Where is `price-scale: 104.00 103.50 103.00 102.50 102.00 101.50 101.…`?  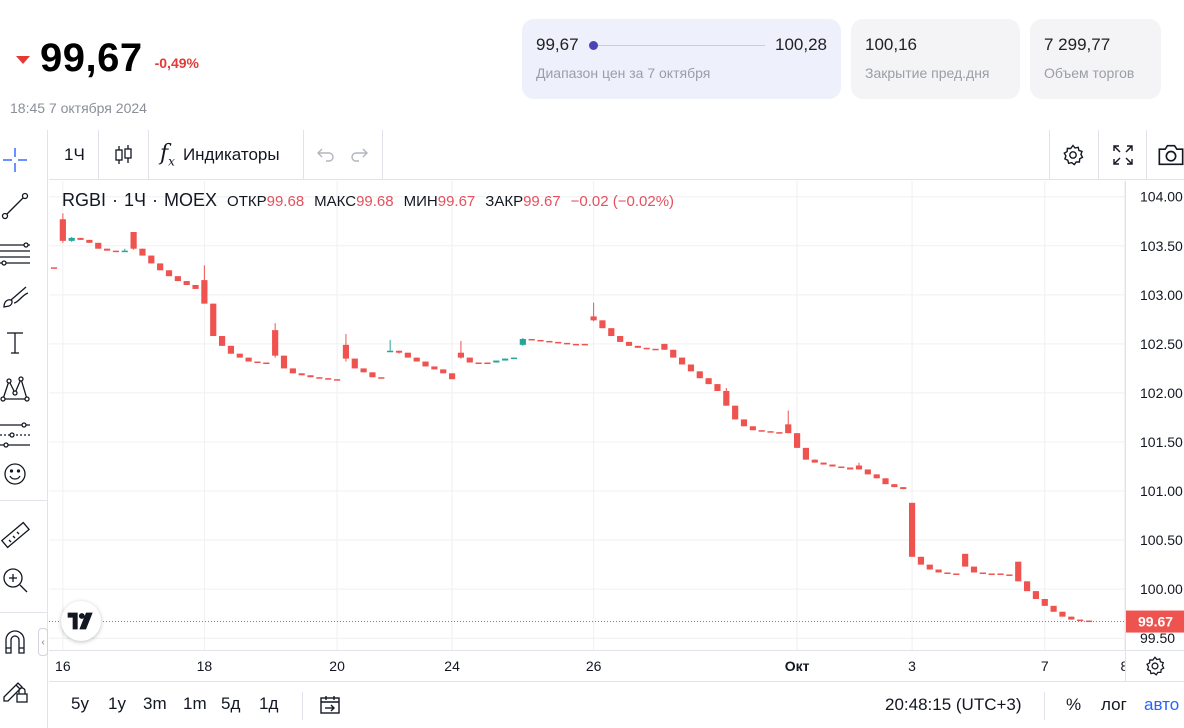
price-scale: 104.00 103.50 103.00 102.50 102.00 101.50 101.… is located at coordinates (1154, 415).